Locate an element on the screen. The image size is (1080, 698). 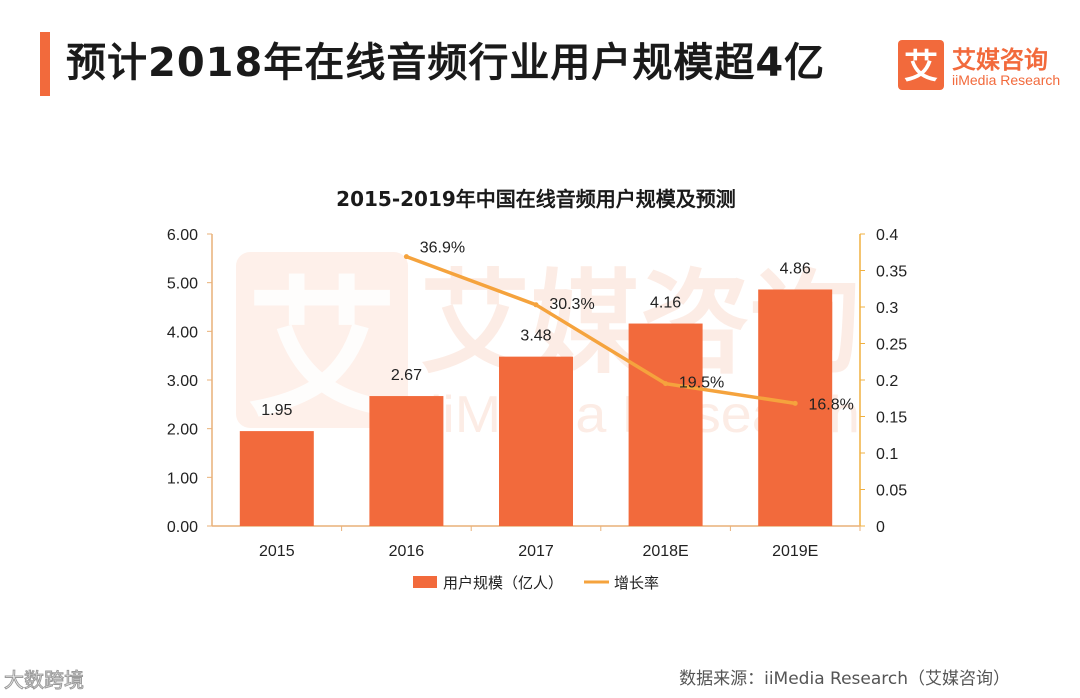
growth-value-label: 16.8% is located at coordinates (831, 404).